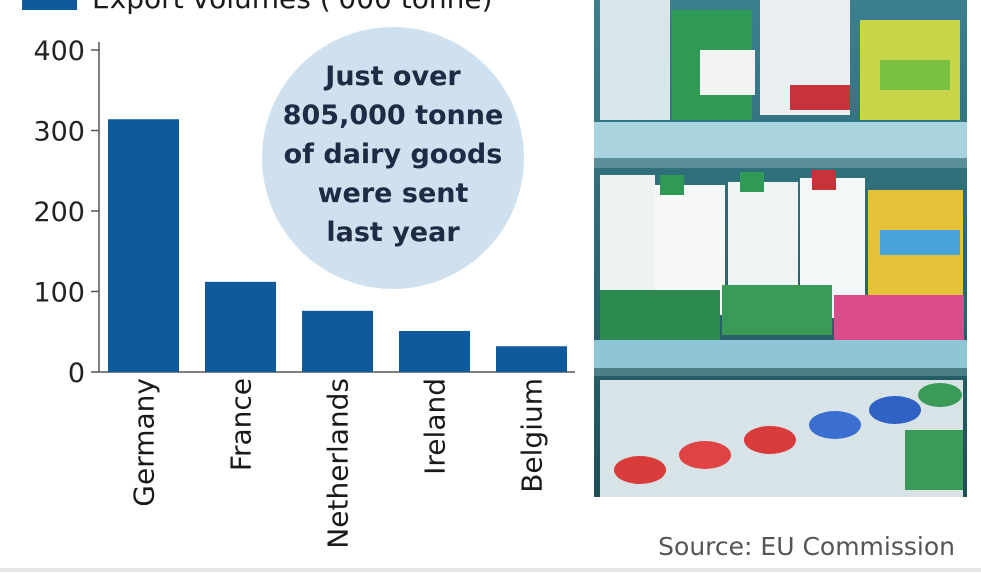 The height and width of the screenshot is (574, 981). Describe the element at coordinates (806, 546) in the screenshot. I see `source-note: Source: EU Commission` at that location.